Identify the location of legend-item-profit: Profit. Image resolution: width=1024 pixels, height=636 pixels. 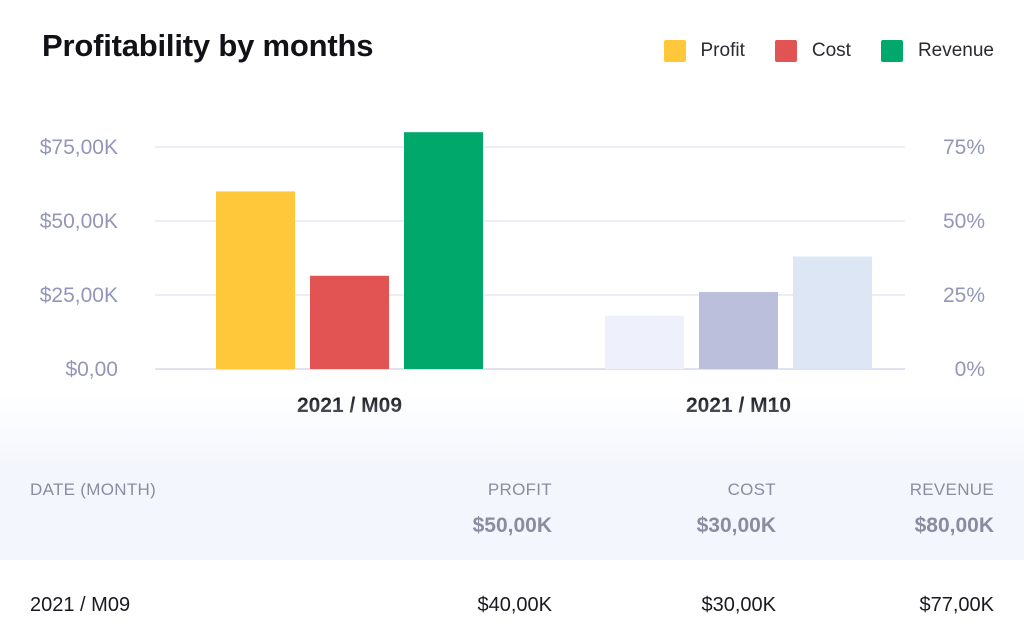
(704, 51).